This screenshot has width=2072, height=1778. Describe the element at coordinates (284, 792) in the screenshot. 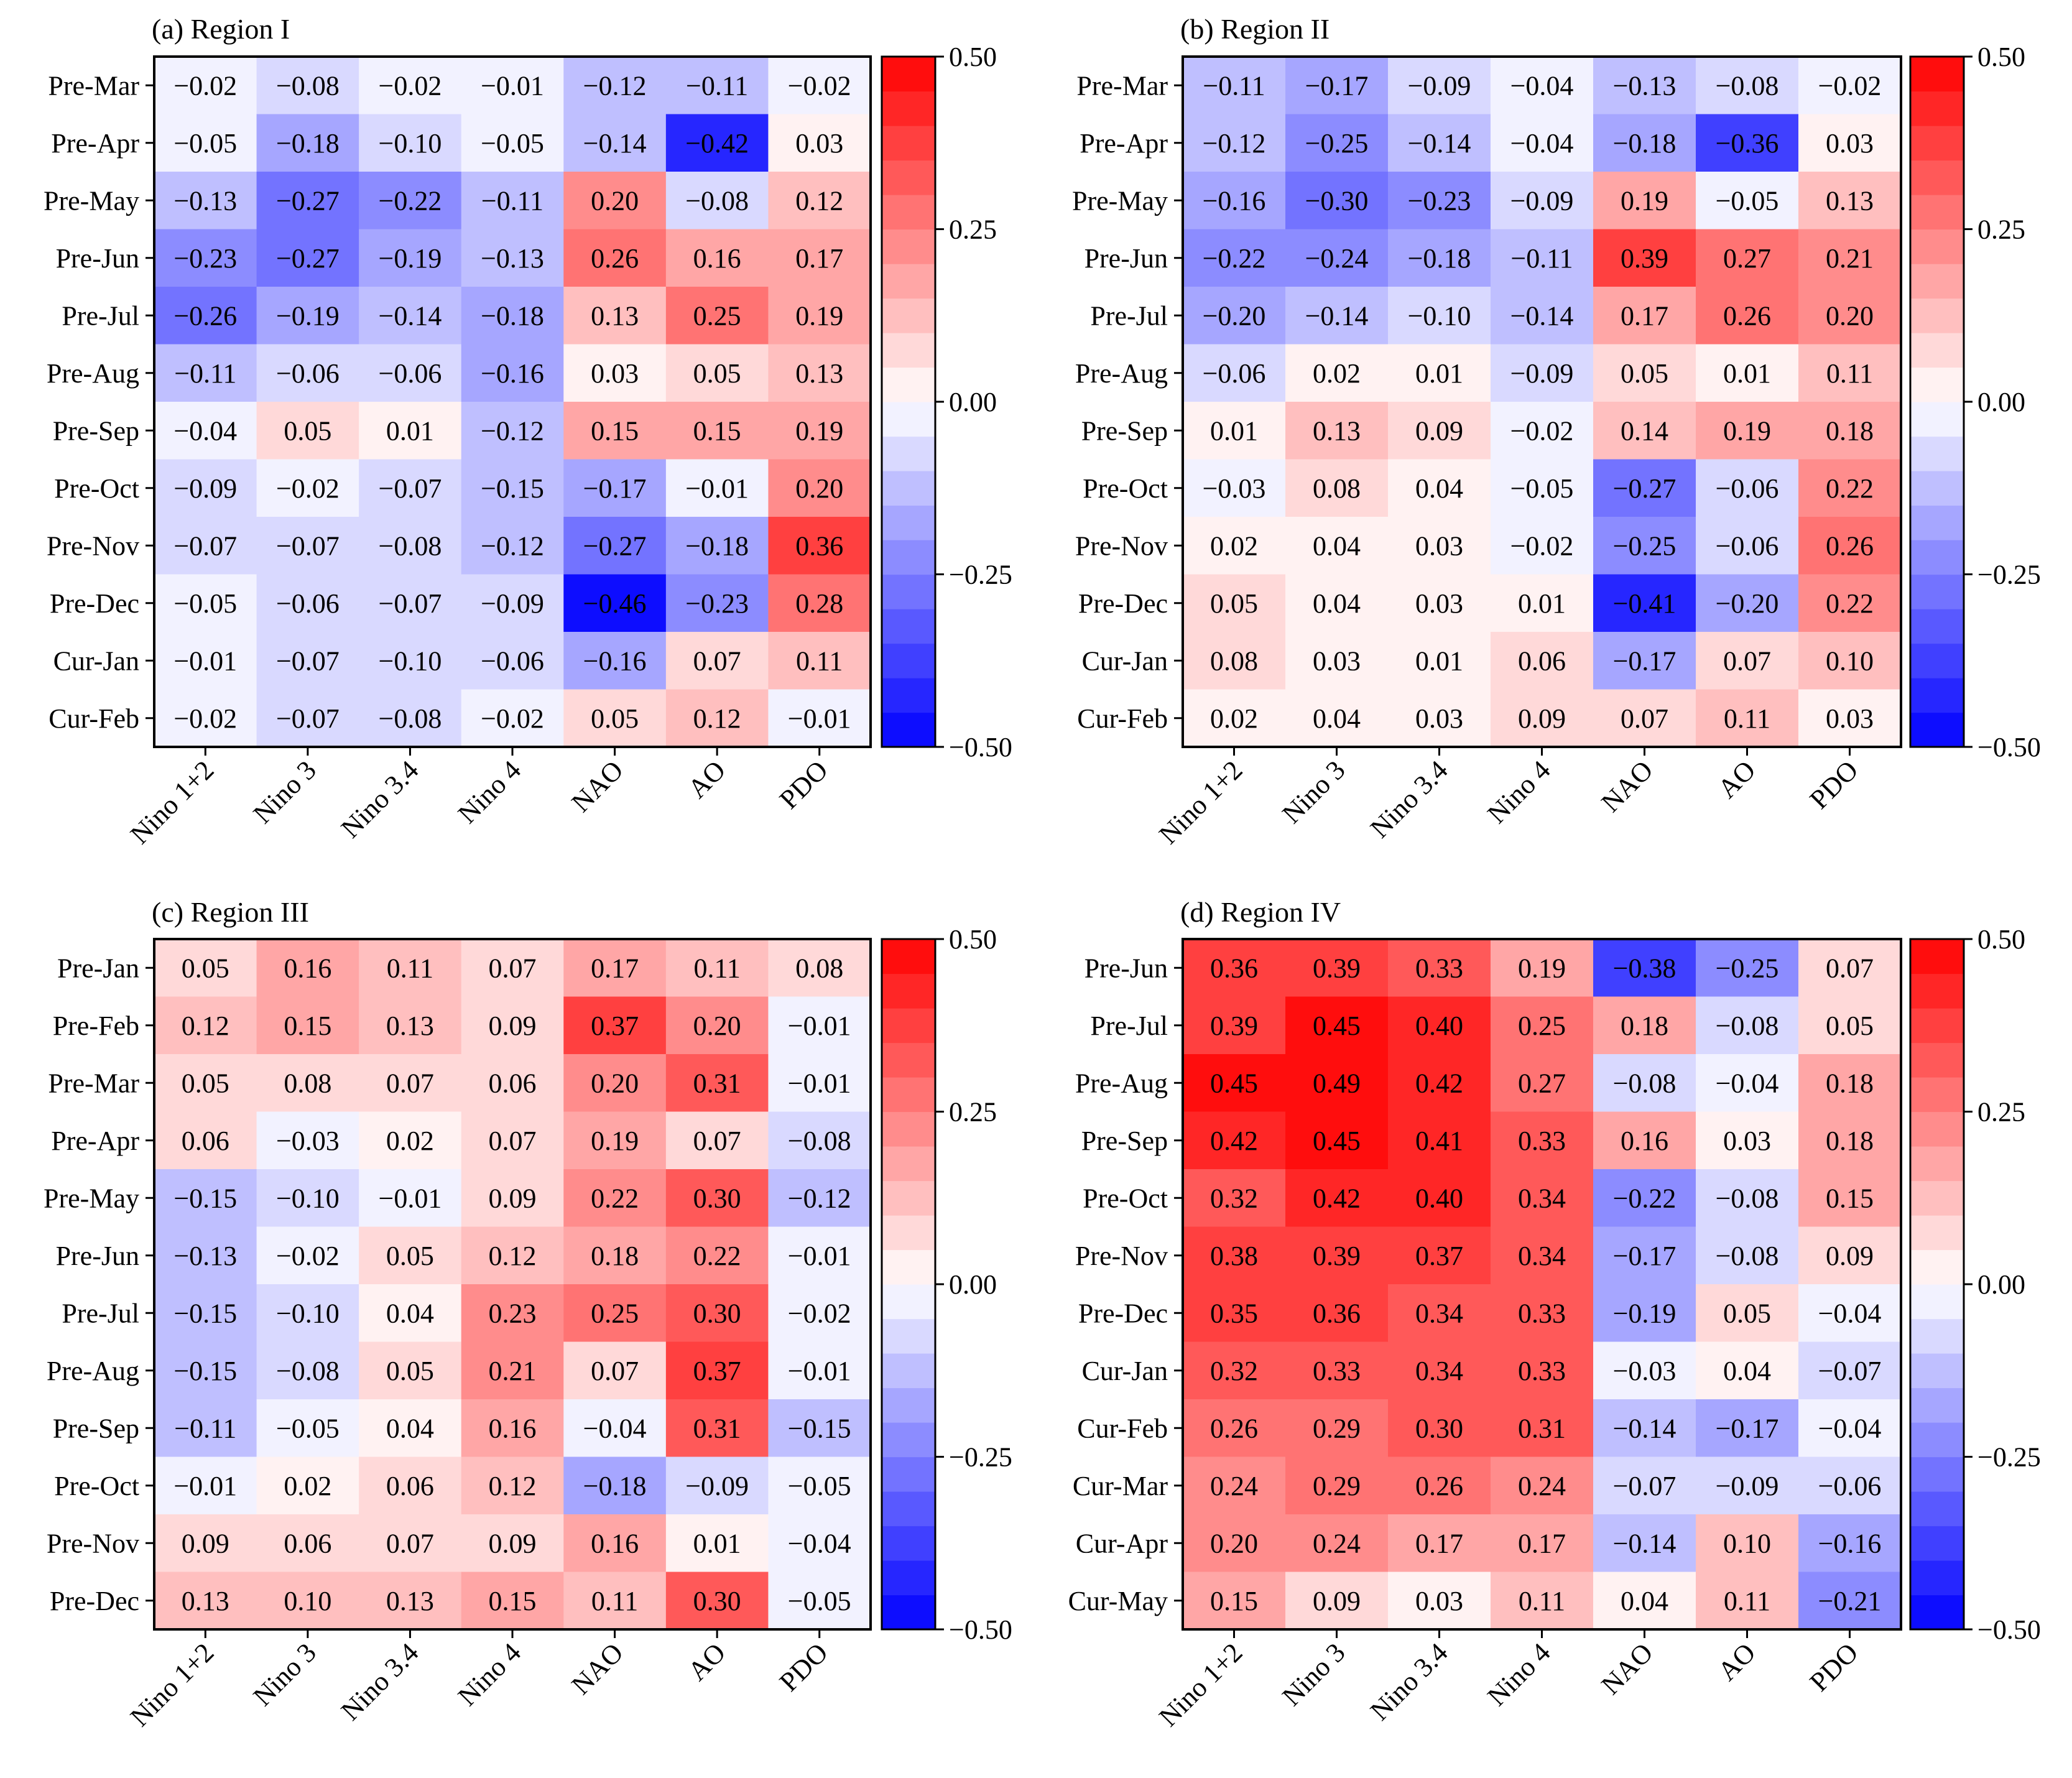

I see `column-label: Nino 3` at that location.